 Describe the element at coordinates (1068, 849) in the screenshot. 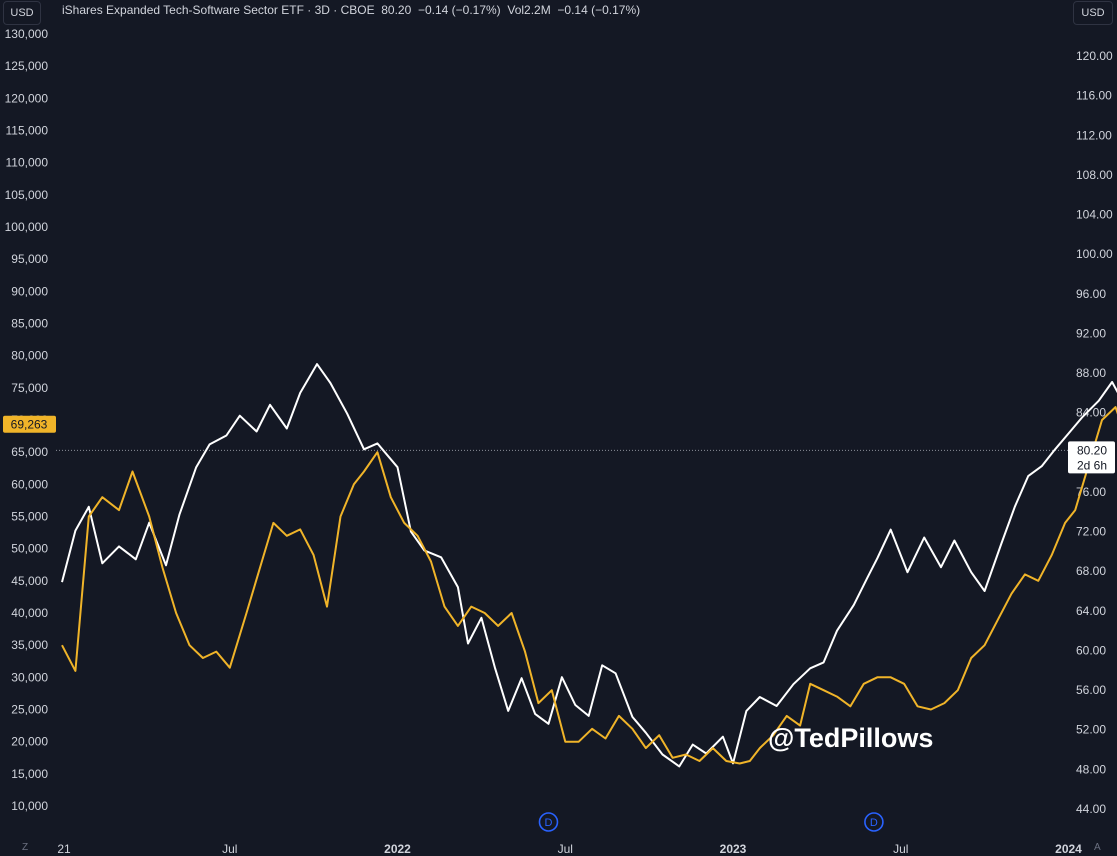

I see `x-axis-tick: 2024` at that location.